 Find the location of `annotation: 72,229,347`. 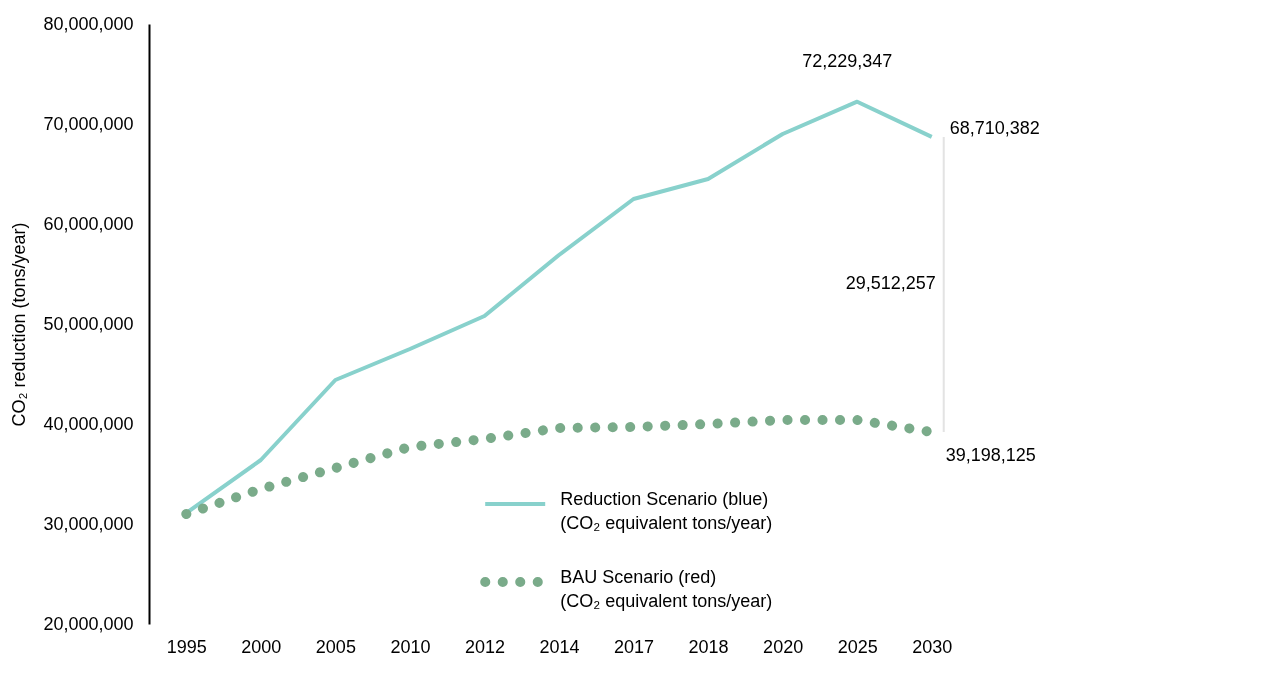

annotation: 72,229,347 is located at coordinates (847, 60).